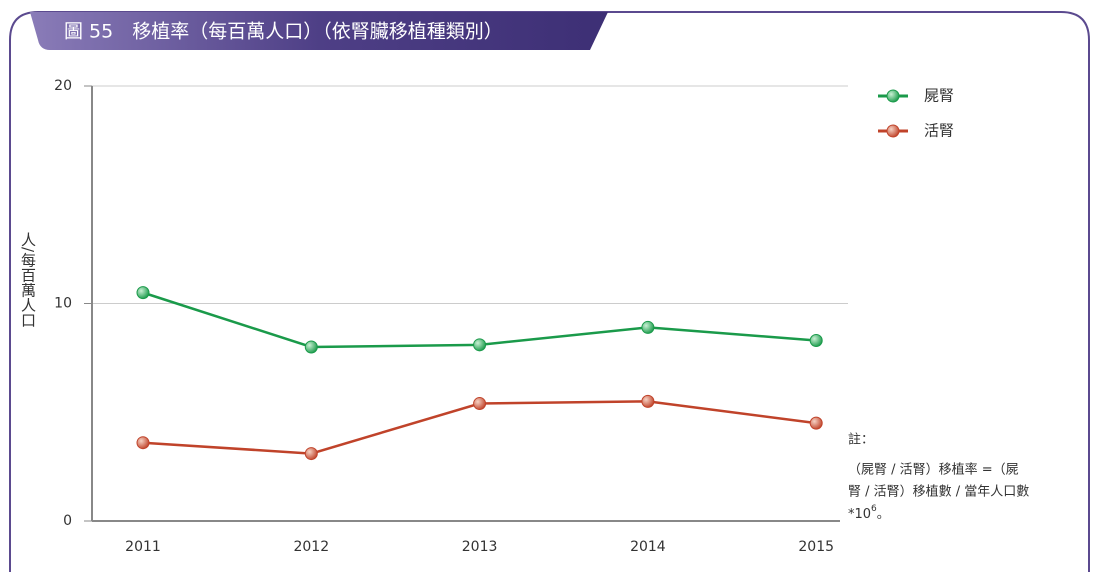 The width and height of the screenshot is (1099, 572). Describe the element at coordinates (938, 492) in the screenshot. I see `note-line: 腎 / 活腎）移植數 / 當年人口數` at that location.